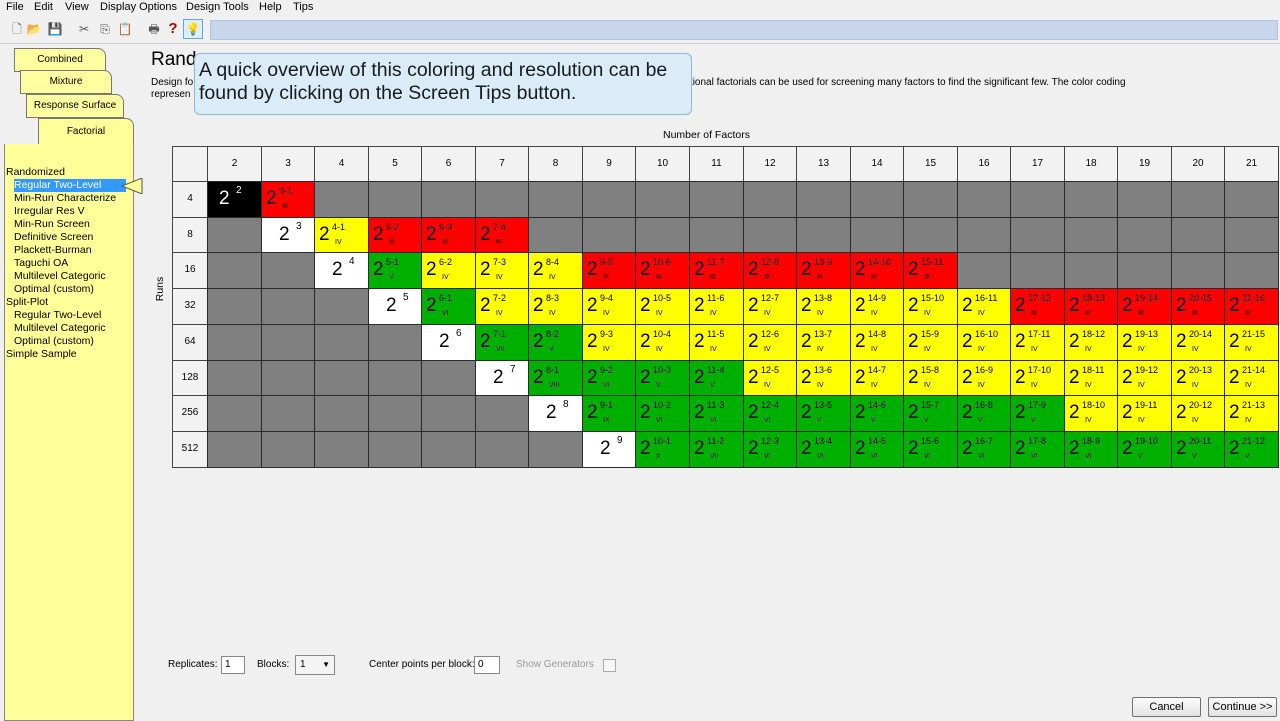 The image size is (1280, 721). I want to click on design-cell: 2 9-4 IV, so click(609, 306).